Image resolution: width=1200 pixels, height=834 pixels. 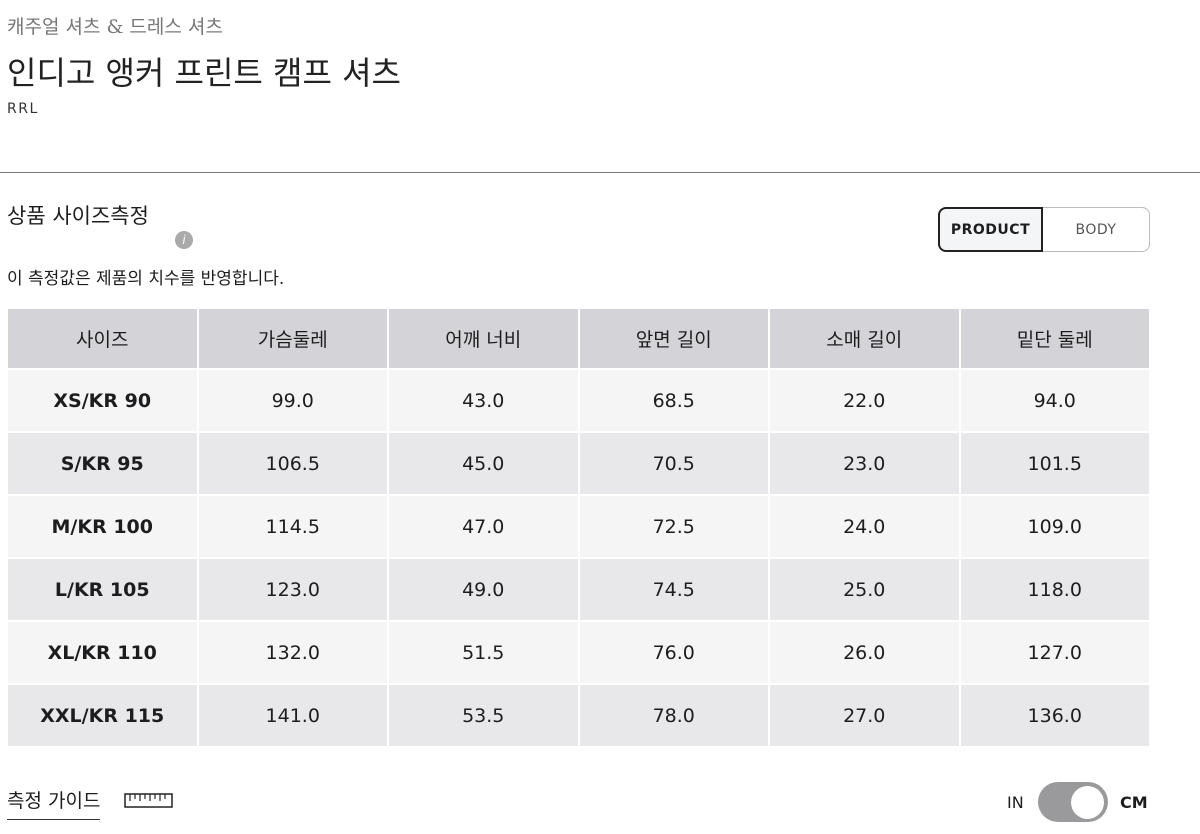 What do you see at coordinates (102, 400) in the screenshot?
I see `size-label: XS/KR 90` at bounding box center [102, 400].